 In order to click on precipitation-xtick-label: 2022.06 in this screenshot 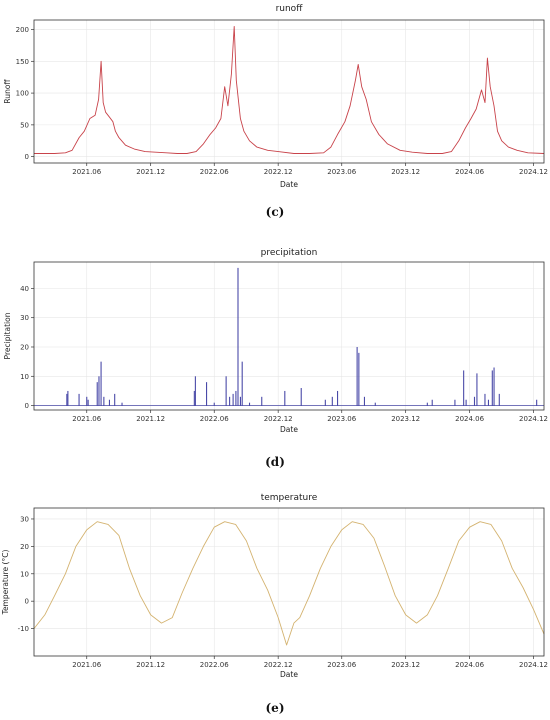, I will do `click(214, 419)`.